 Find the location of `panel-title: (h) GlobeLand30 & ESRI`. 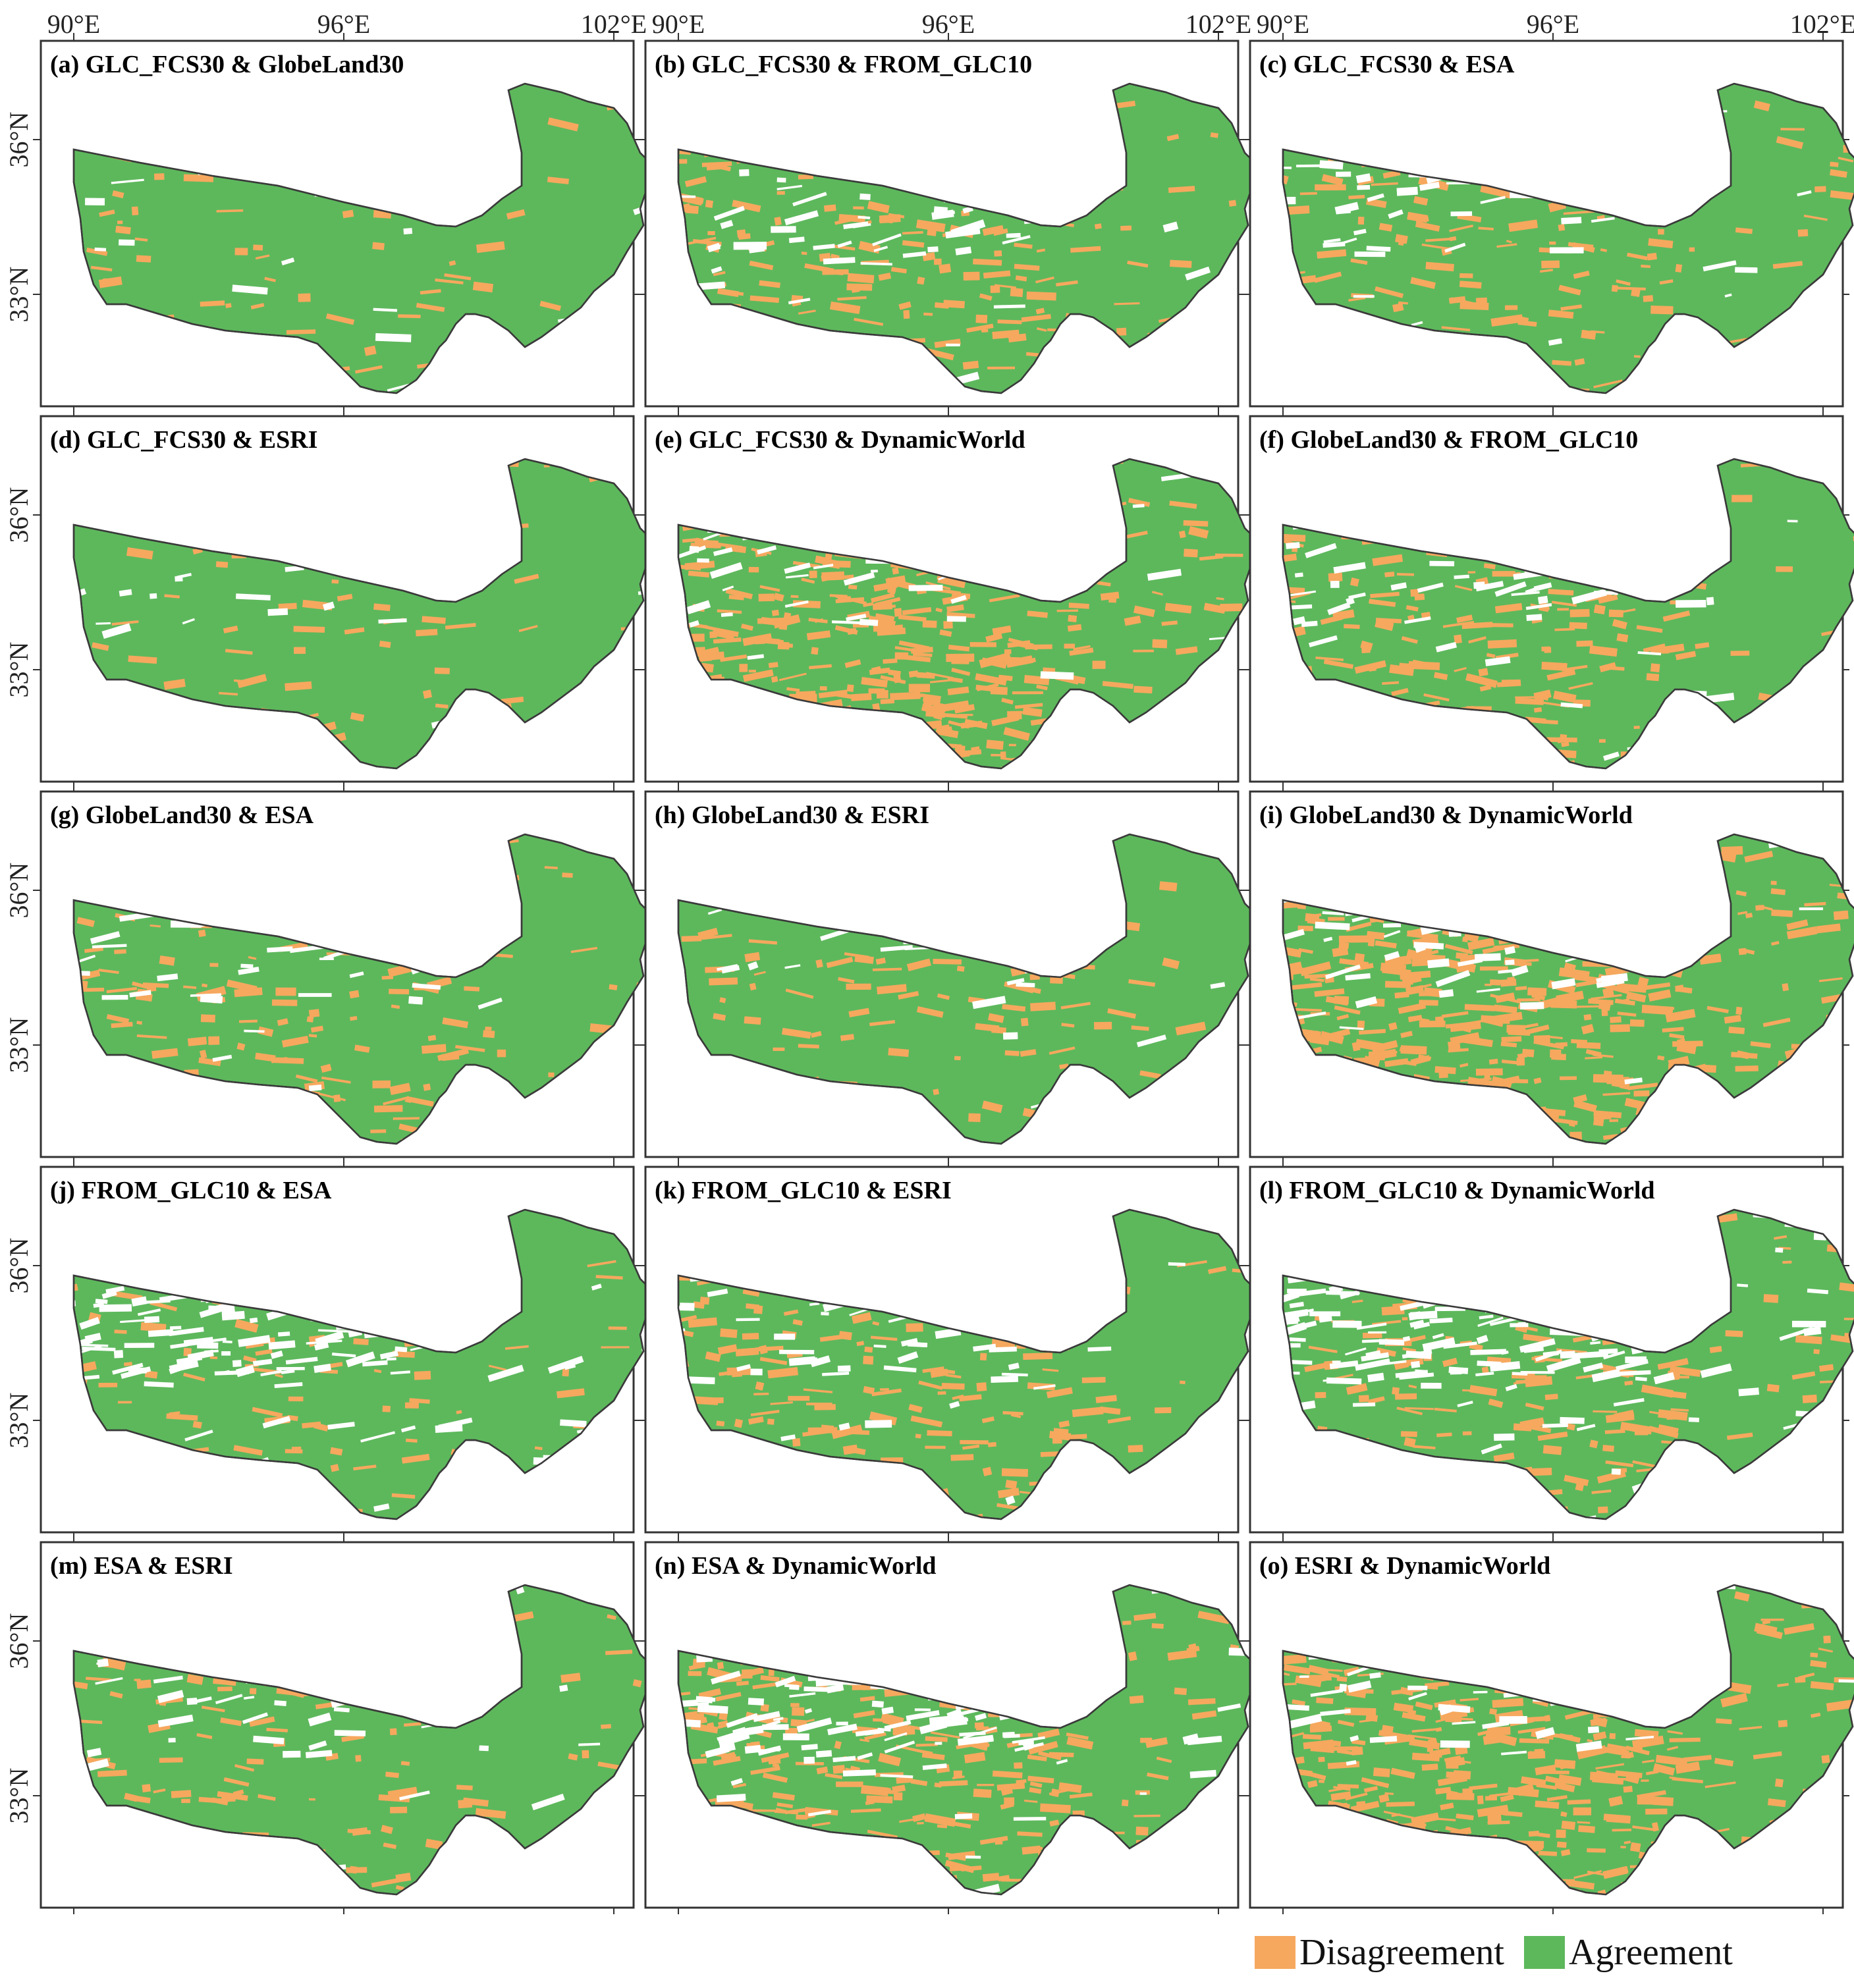

panel-title: (h) GlobeLand30 & ESRI is located at coordinates (792, 815).